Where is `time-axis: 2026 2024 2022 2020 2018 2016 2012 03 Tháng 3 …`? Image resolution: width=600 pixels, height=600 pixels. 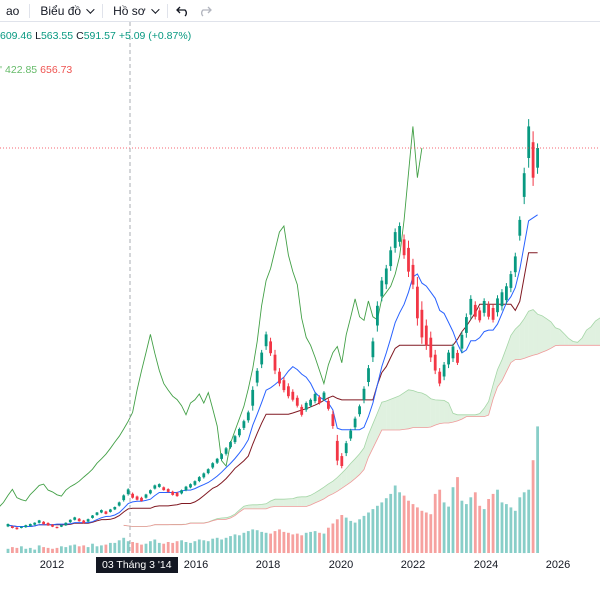
time-axis: 2026 2024 2022 2020 2018 2016 2012 03 Tháng 3 … is located at coordinates (300, 565).